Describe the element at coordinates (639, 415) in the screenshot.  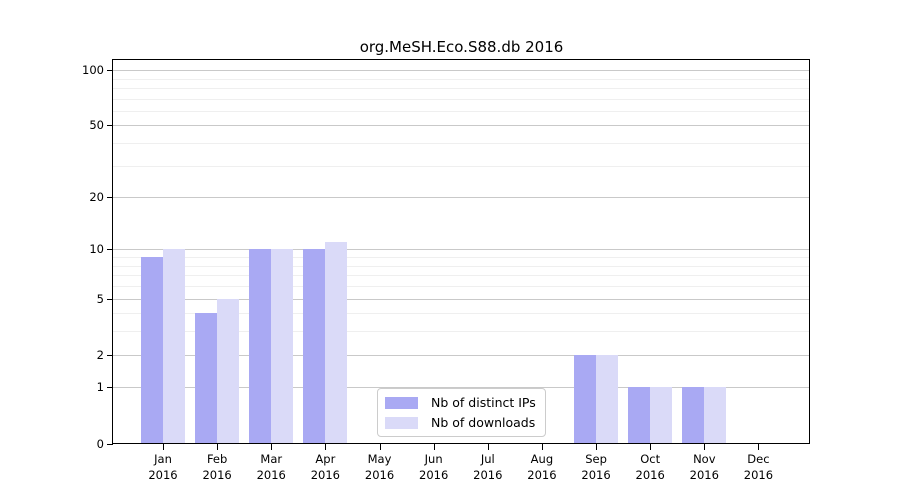
I see `bar-distinct-ips-oct` at that location.